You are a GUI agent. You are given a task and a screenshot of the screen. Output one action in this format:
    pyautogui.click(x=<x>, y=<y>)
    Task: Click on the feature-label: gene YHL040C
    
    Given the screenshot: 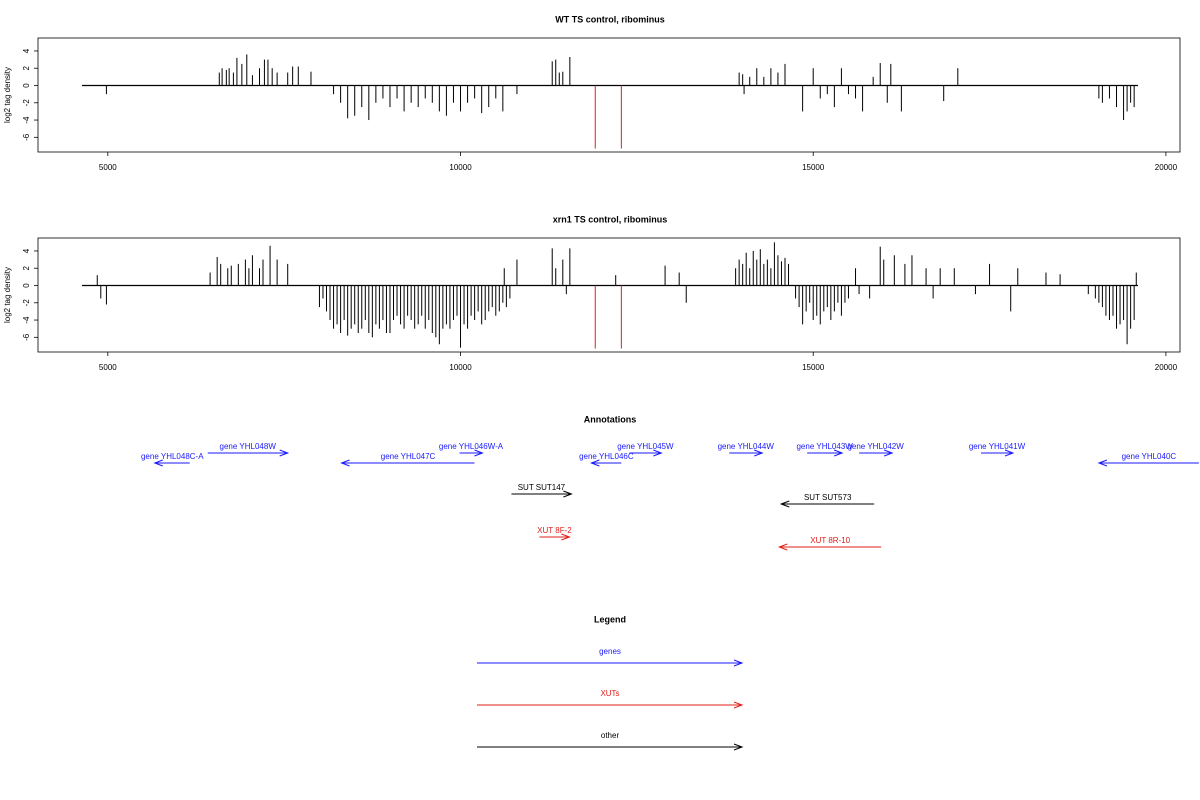 What is the action you would take?
    pyautogui.click(x=1149, y=456)
    